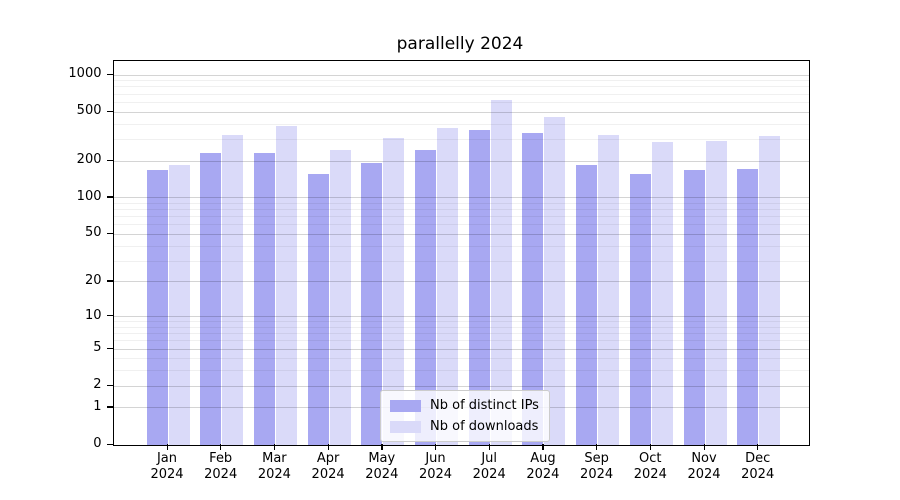  I want to click on x-tick-label-jul: Jul 2024, so click(489, 466).